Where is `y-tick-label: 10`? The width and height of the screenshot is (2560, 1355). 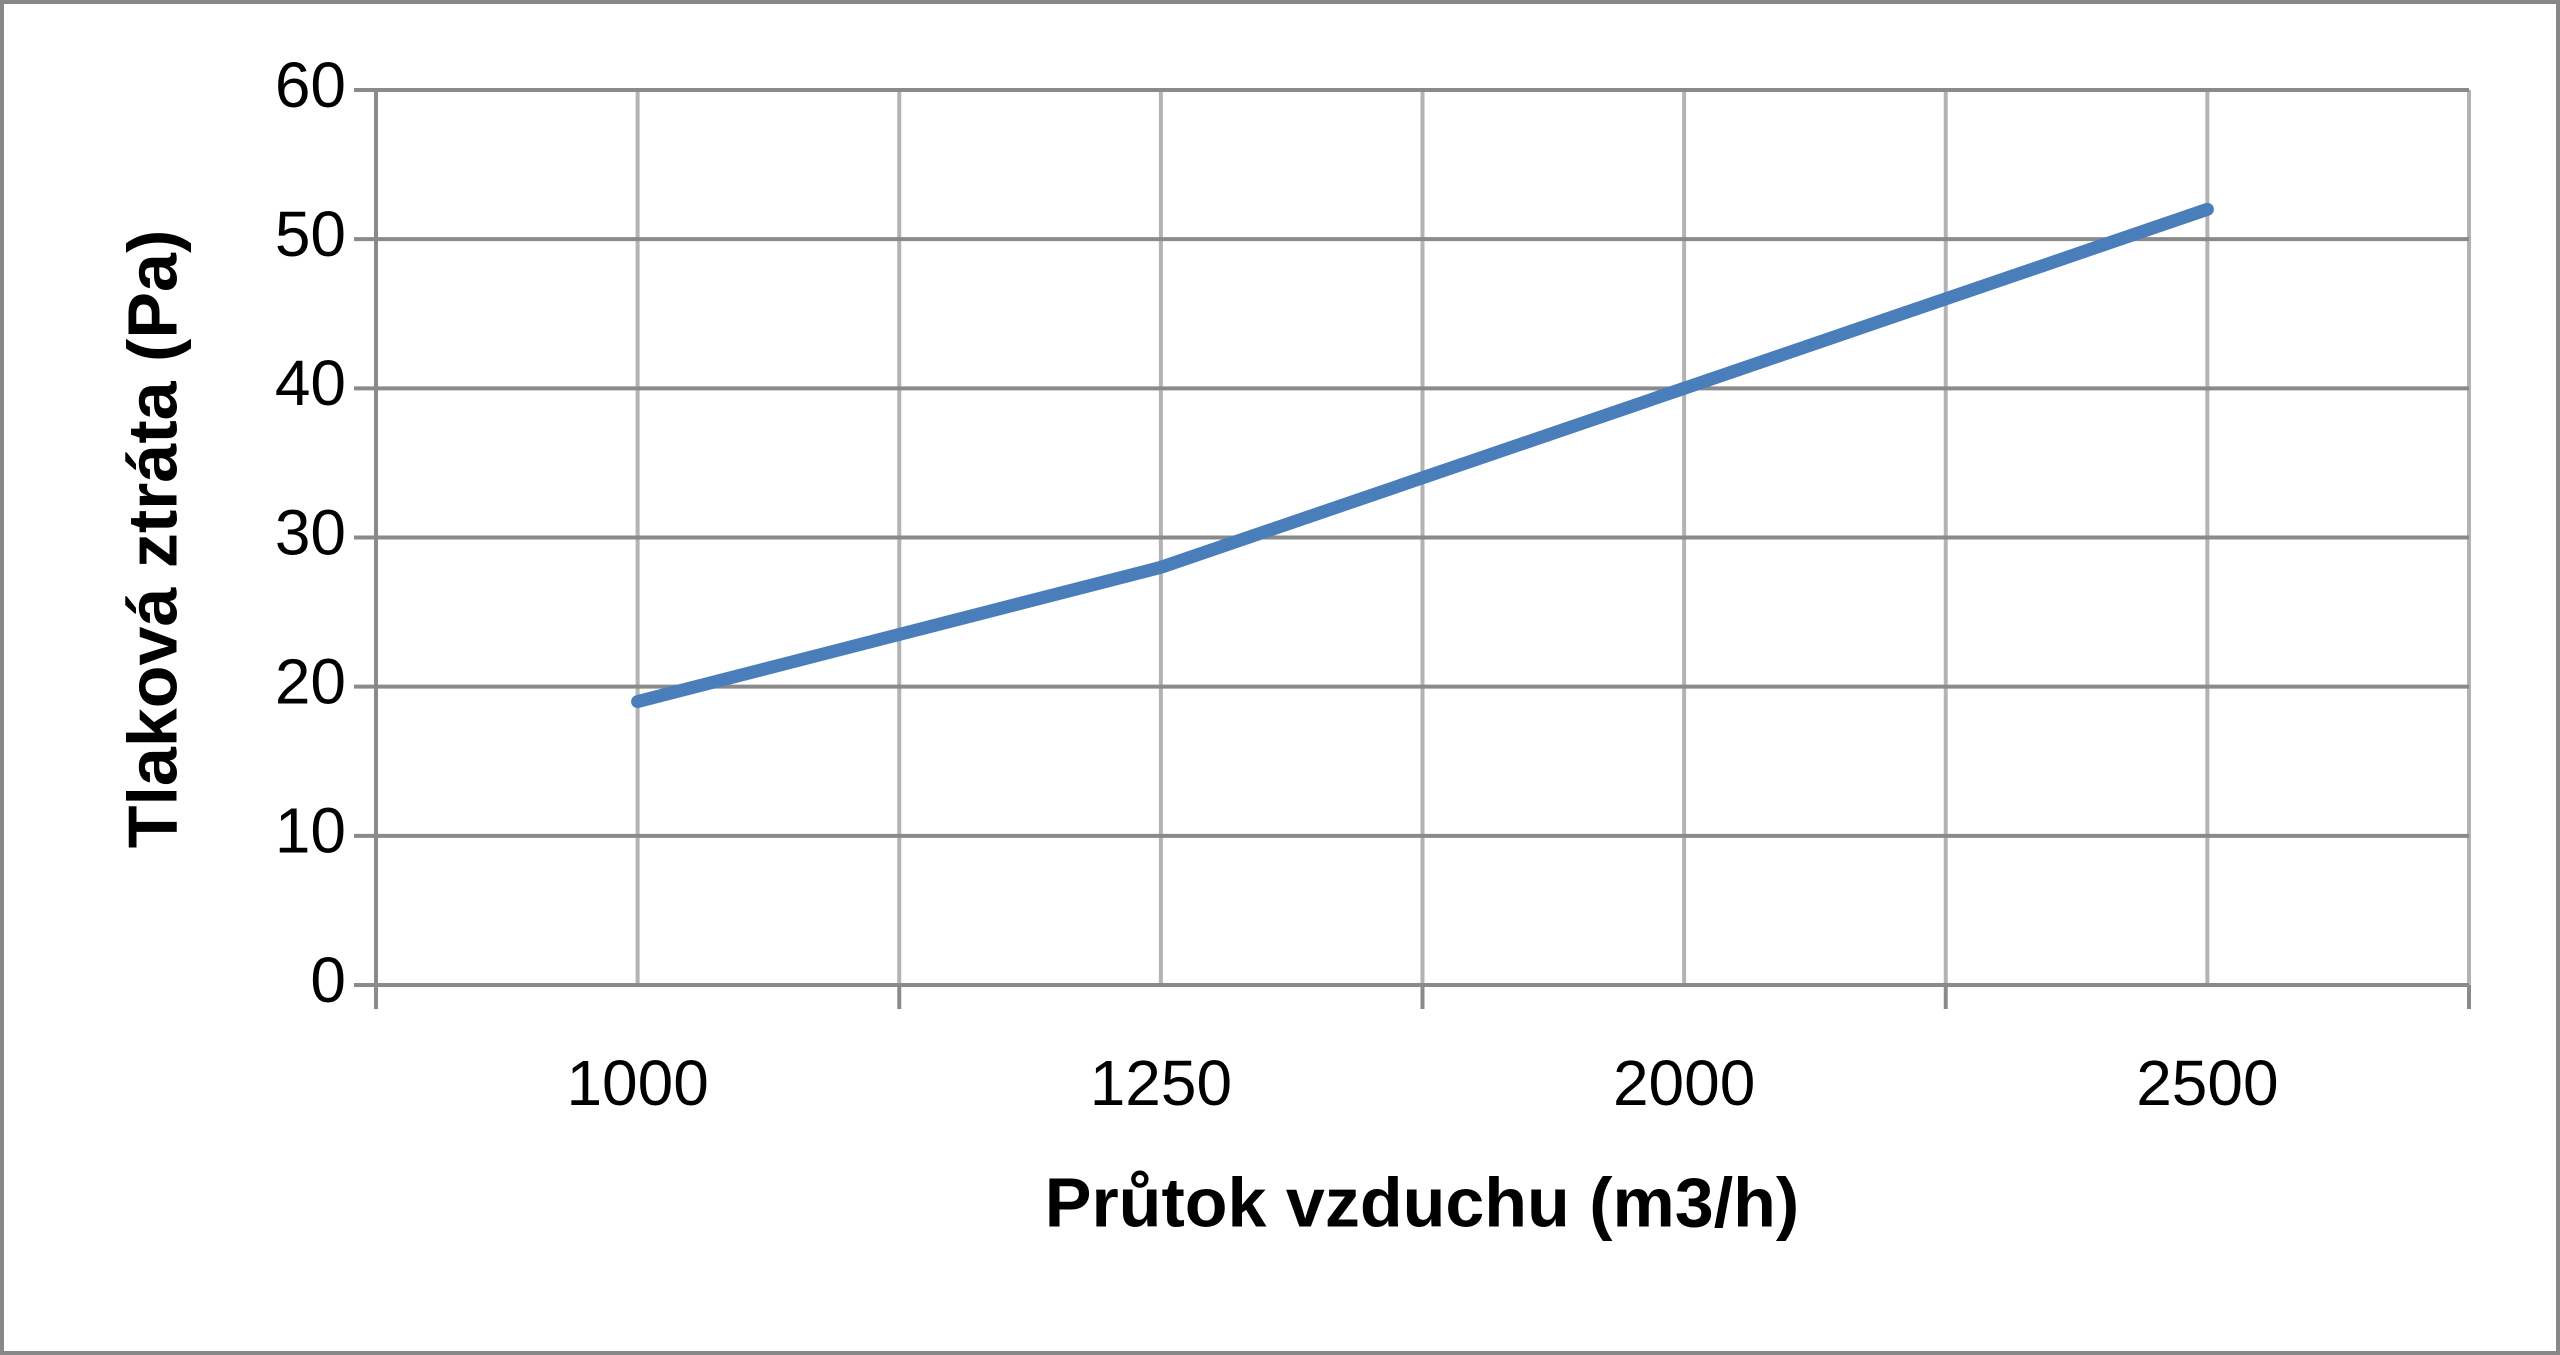 y-tick-label: 10 is located at coordinates (310, 831).